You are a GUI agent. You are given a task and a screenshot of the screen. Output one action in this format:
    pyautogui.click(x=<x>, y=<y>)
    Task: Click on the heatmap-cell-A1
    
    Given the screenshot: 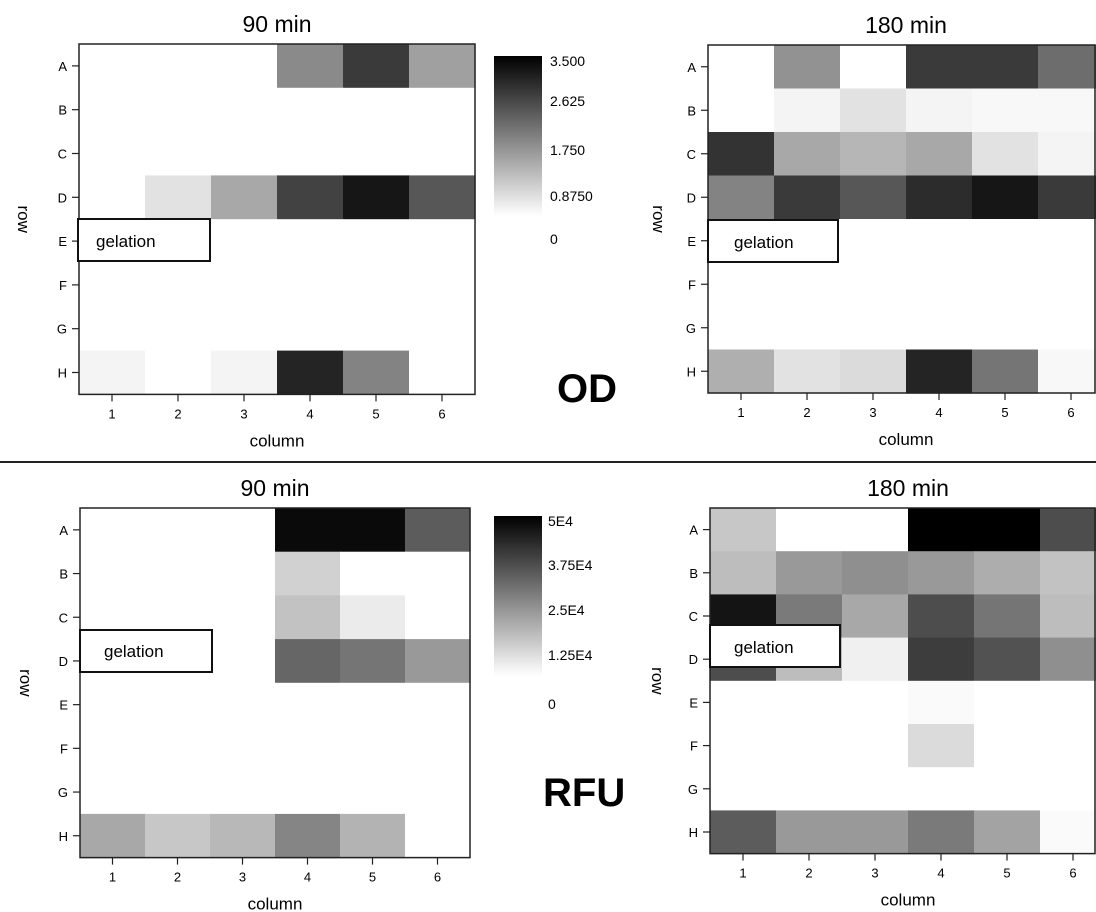 What is the action you would take?
    pyautogui.click(x=112, y=66)
    